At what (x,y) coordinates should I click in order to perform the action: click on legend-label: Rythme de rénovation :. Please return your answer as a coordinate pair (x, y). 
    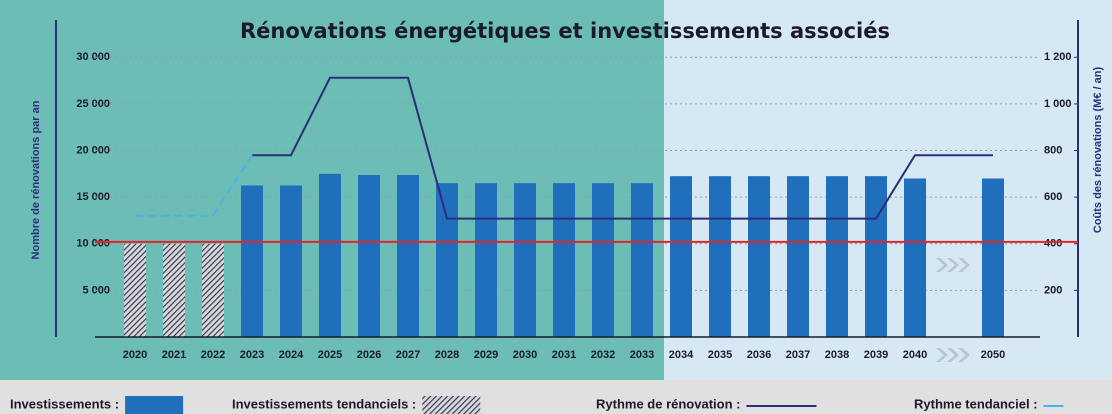
    Looking at the image, I should click on (668, 403).